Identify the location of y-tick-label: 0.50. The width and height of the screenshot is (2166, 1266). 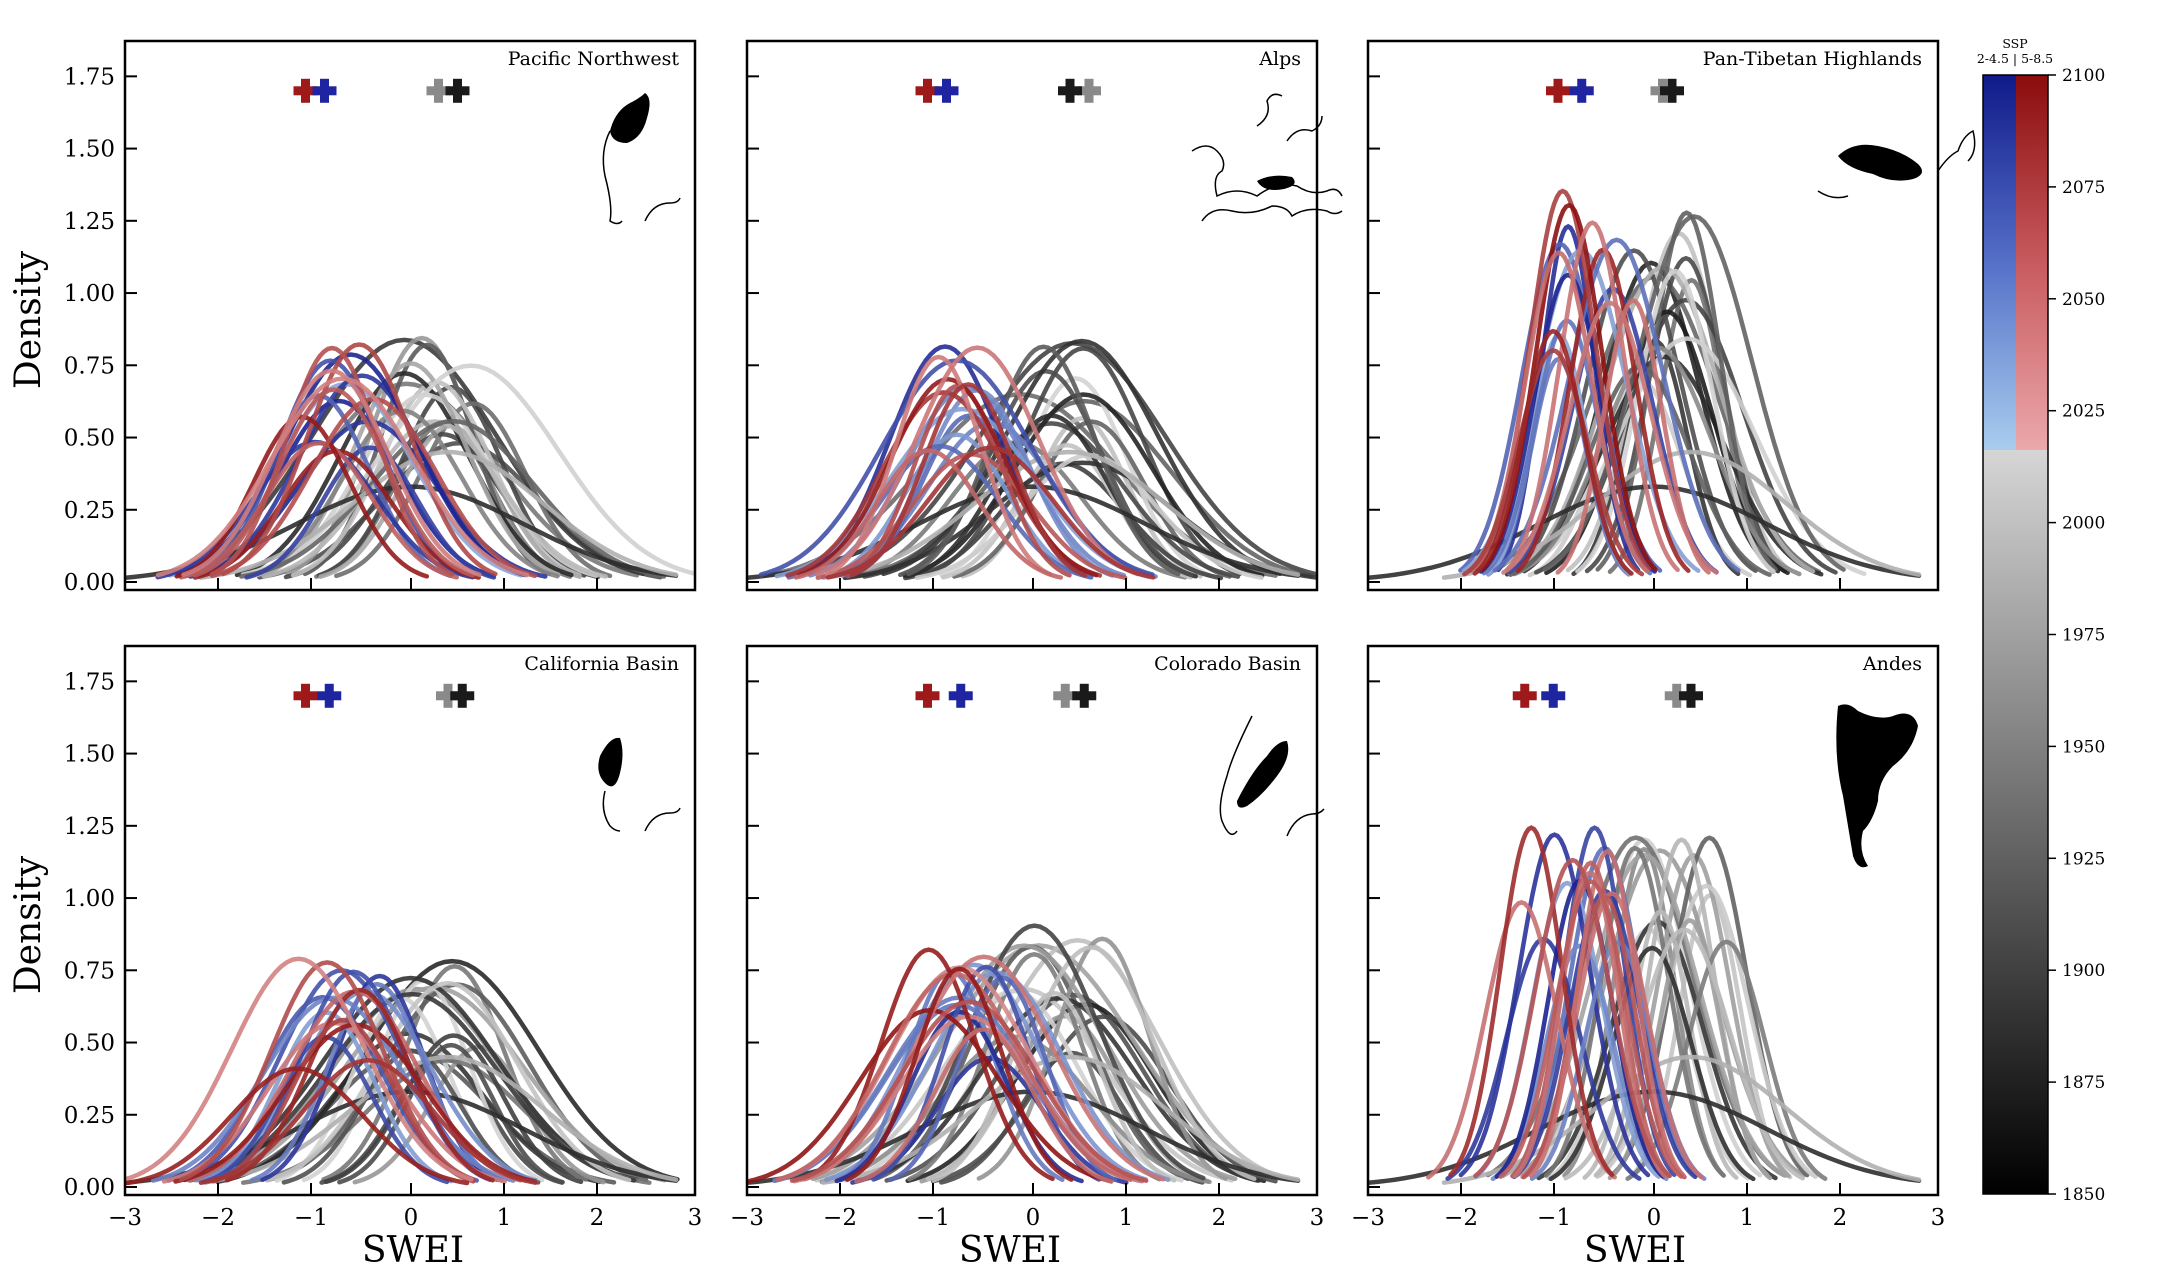
(89, 1044).